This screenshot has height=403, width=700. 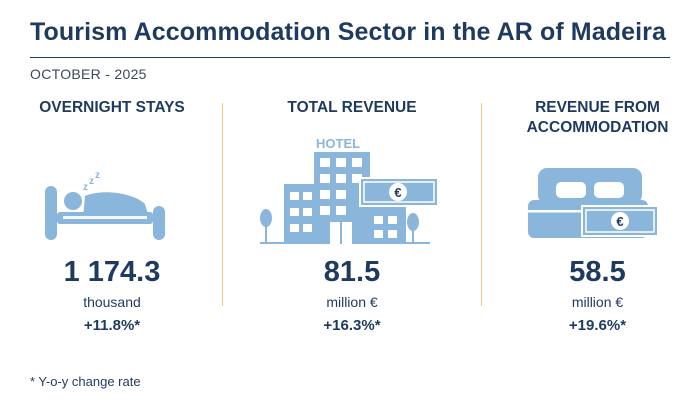 What do you see at coordinates (85, 381) in the screenshot?
I see `footnote: * Y-o-y change rate` at bounding box center [85, 381].